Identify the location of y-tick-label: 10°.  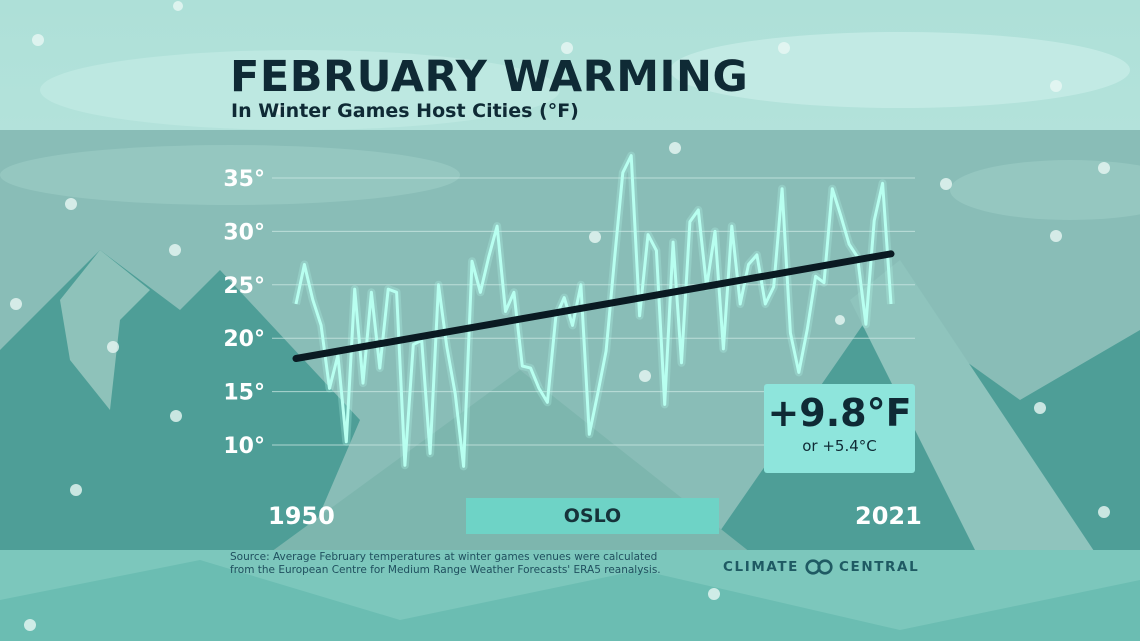
(244, 446).